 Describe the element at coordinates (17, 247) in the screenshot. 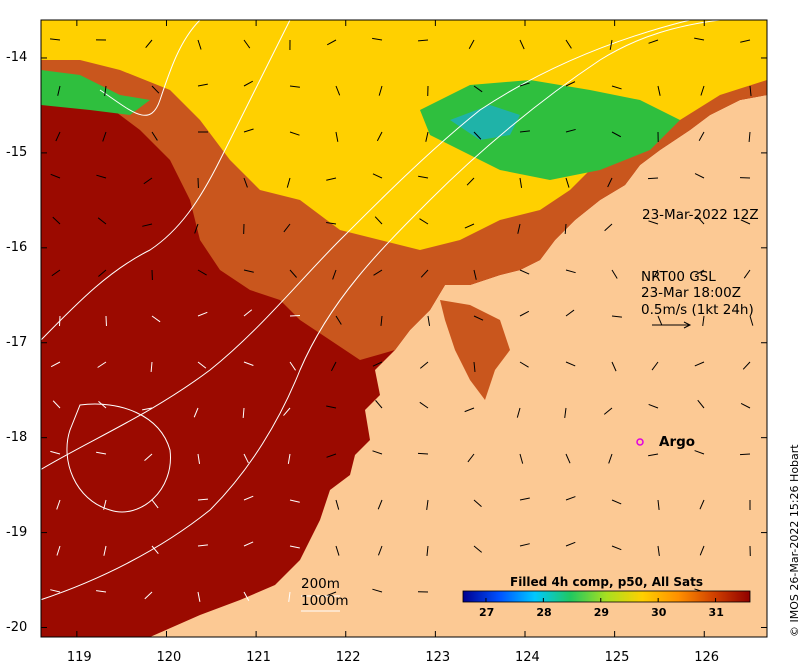

I see `y-tick-label: -16` at that location.